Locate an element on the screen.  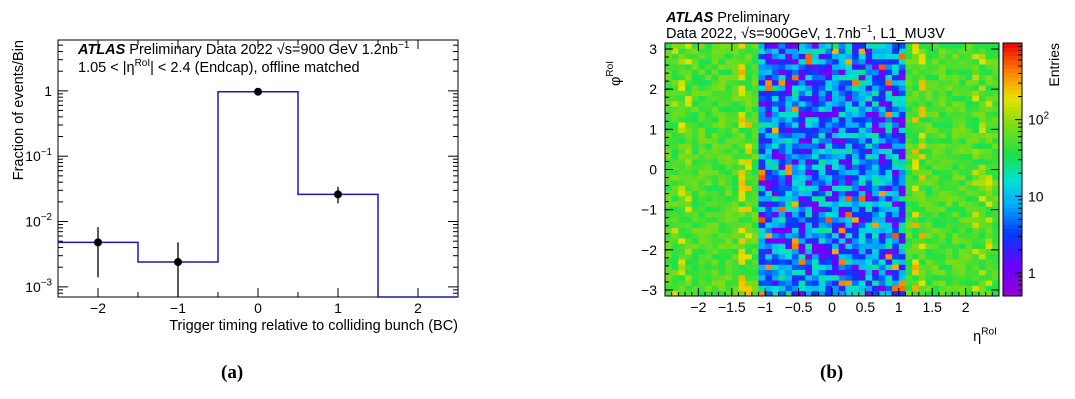
y-tick-label: 2 is located at coordinates (653, 89).